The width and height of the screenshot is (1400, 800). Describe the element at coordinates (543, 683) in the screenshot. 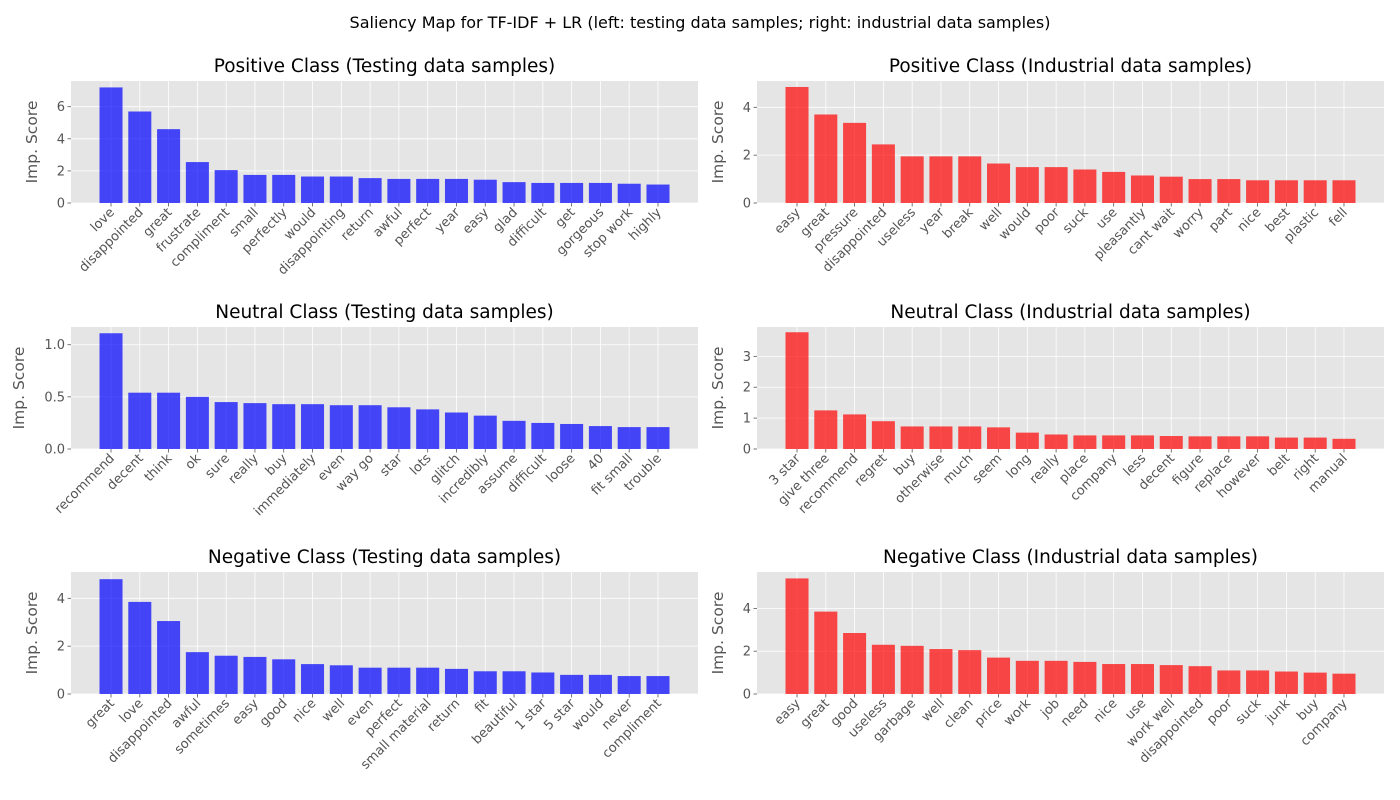

I see `bar-1-star` at that location.